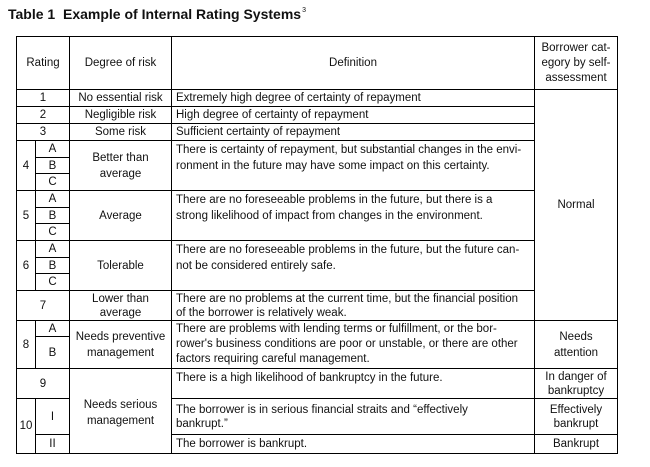  Describe the element at coordinates (53, 282) in the screenshot. I see `rating-6-sub-c: C` at that location.